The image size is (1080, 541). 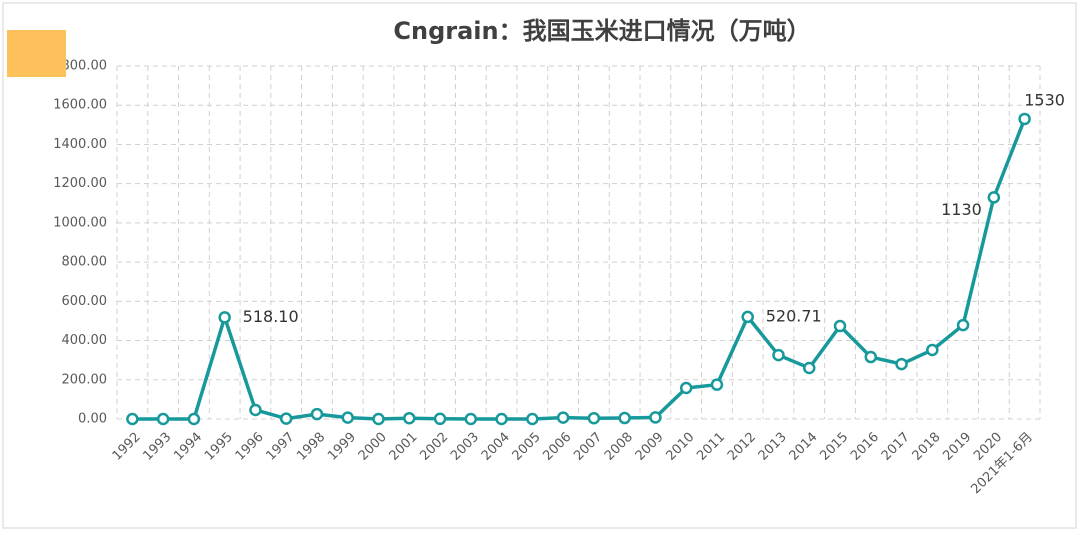 What do you see at coordinates (80, 144) in the screenshot?
I see `y-tick-label: 1400.00` at bounding box center [80, 144].